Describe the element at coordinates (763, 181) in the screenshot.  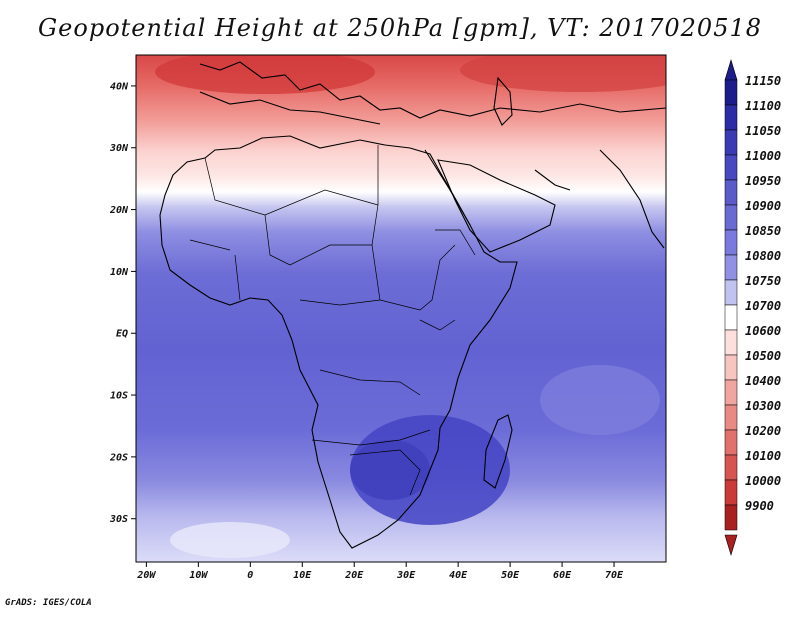
I see `colorbar-label: 10950` at that location.